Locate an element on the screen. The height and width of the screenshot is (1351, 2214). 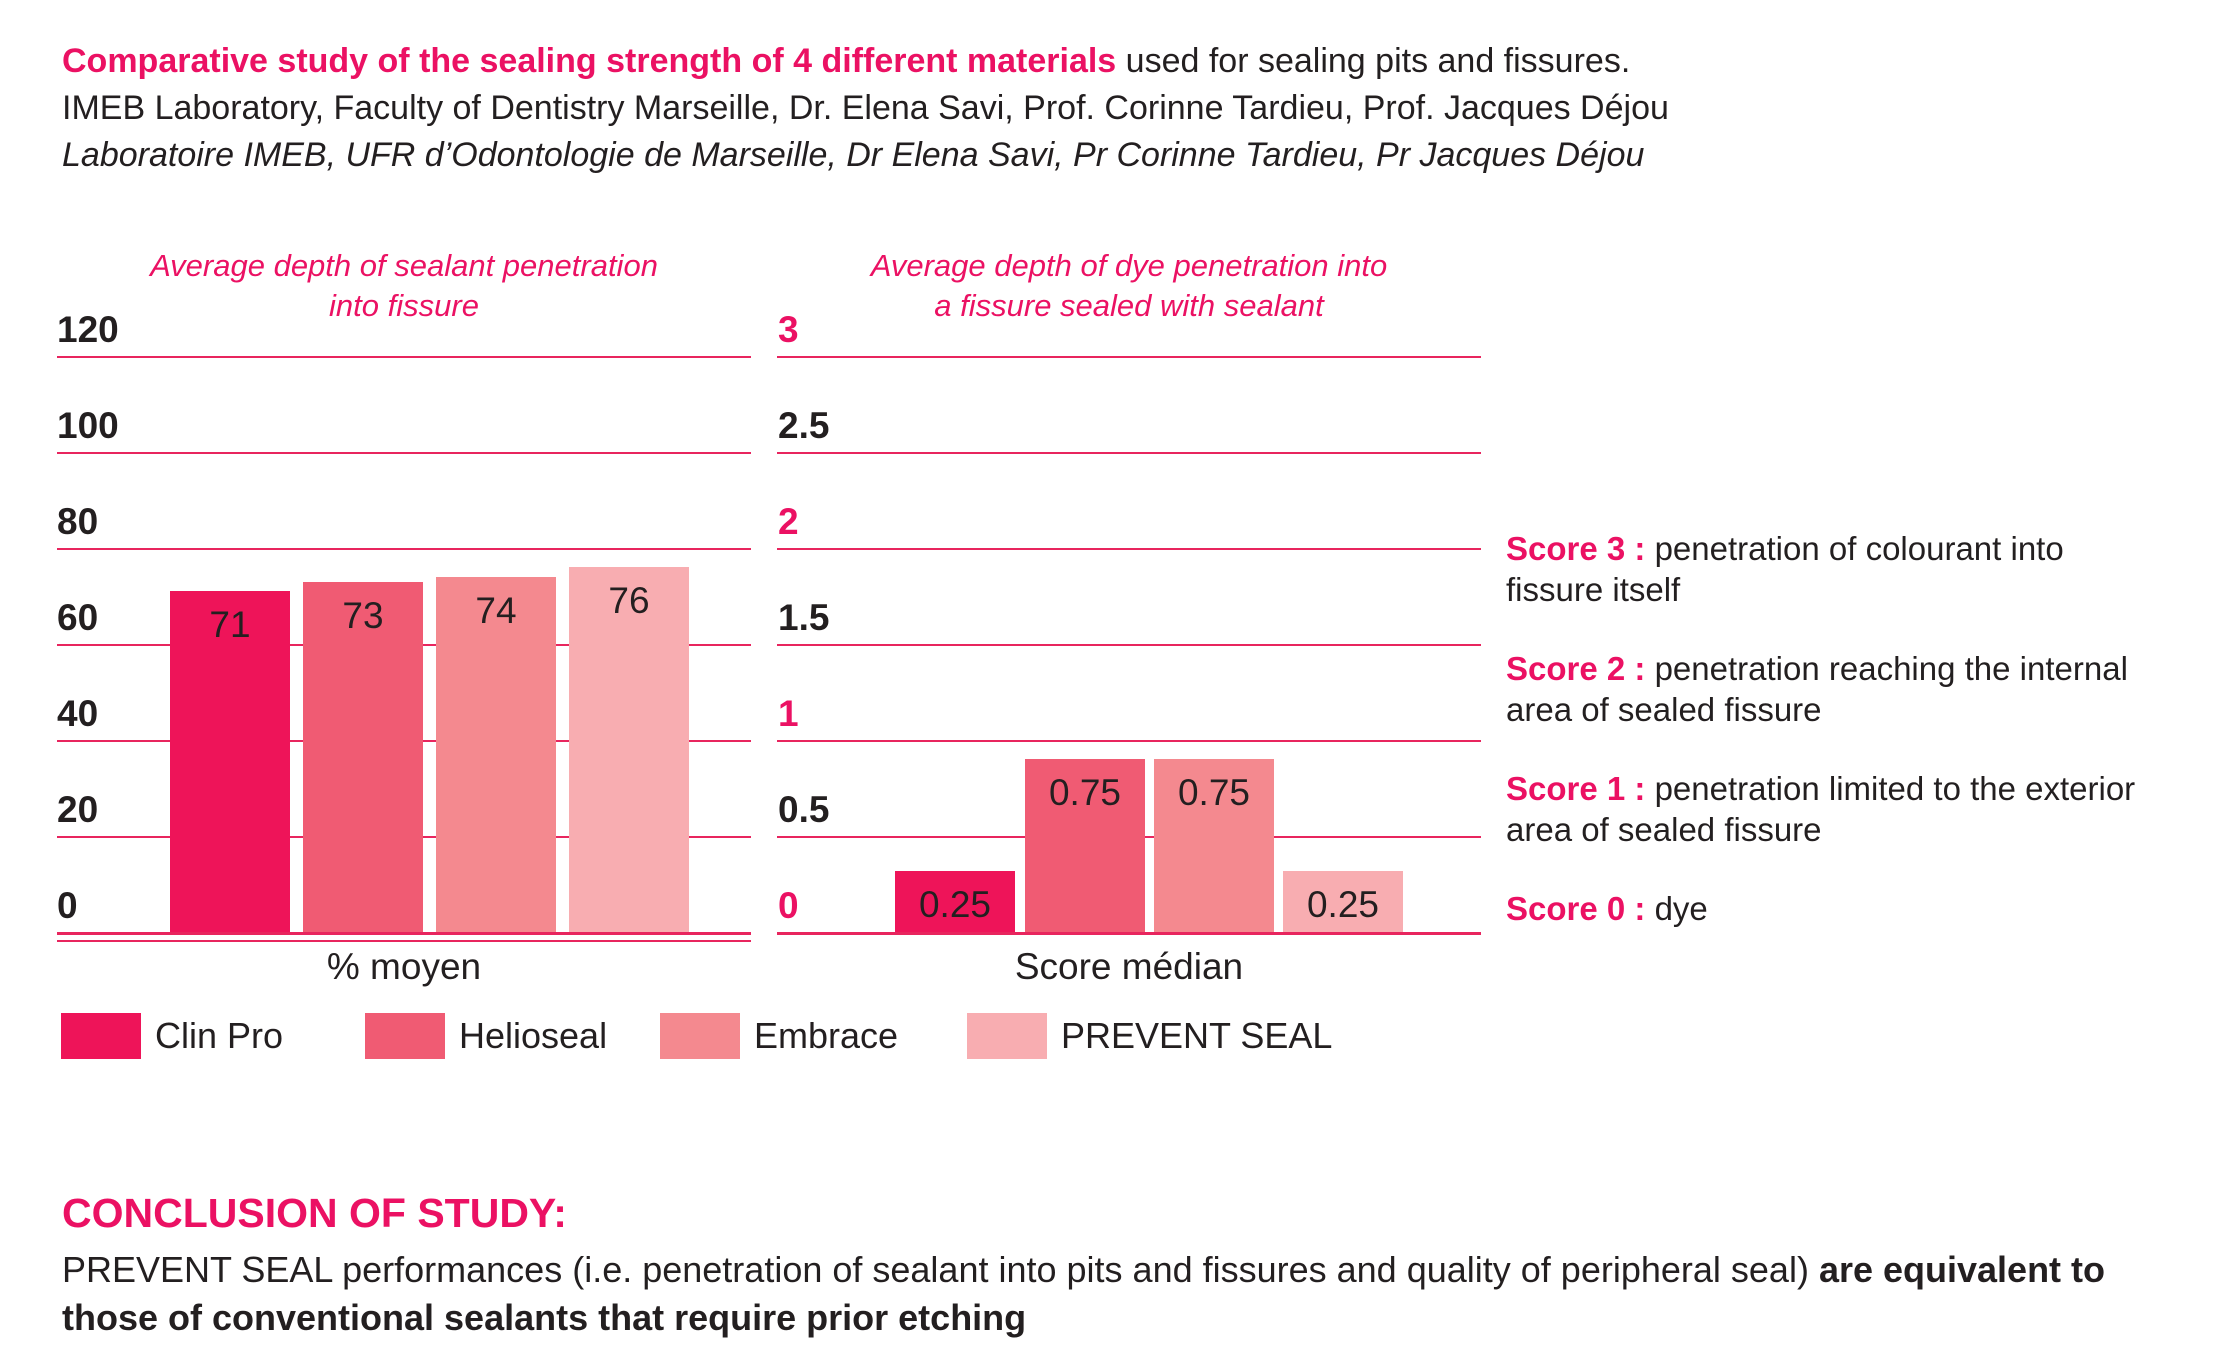
legend-swatch-clin-pro is located at coordinates (101, 1036).